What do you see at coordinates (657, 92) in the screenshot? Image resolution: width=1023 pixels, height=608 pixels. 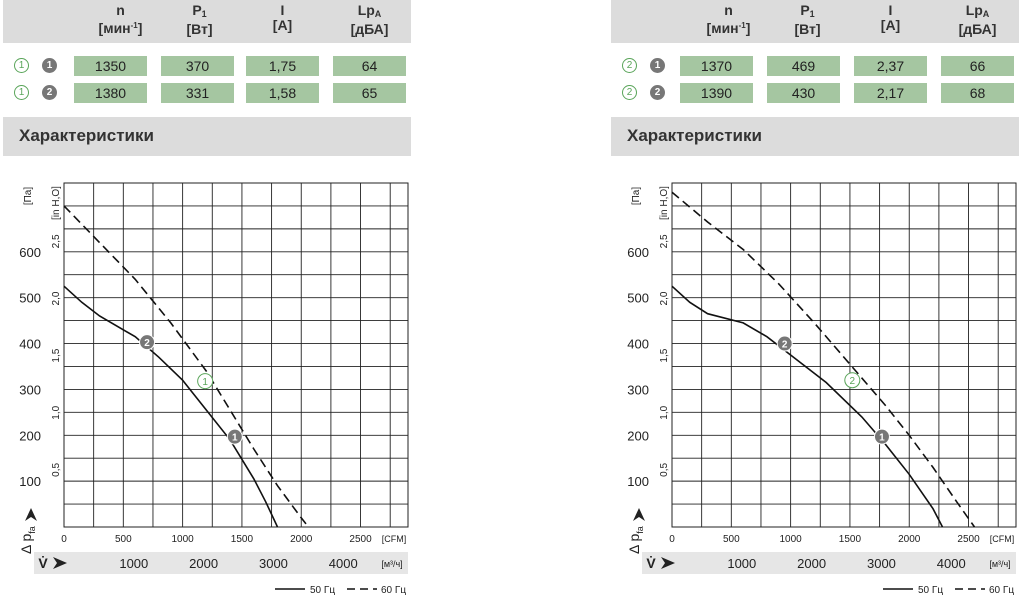 I see `curve-marker: 2` at bounding box center [657, 92].